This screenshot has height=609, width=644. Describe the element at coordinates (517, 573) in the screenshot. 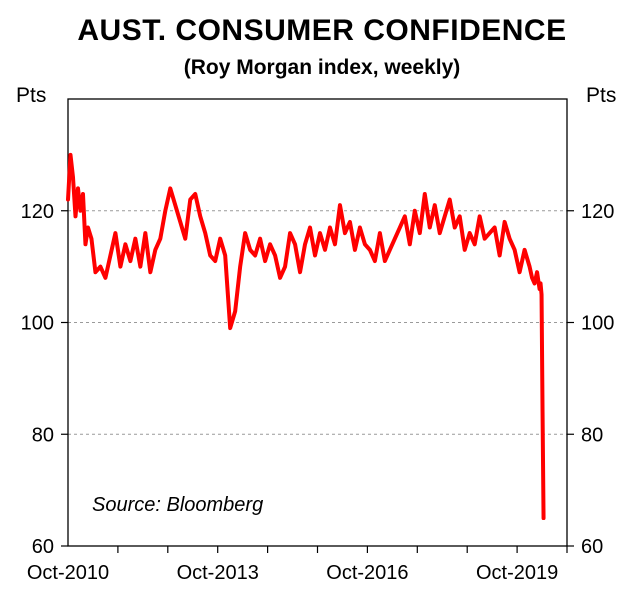

I see `x-tick-label: Oct-2019` at that location.